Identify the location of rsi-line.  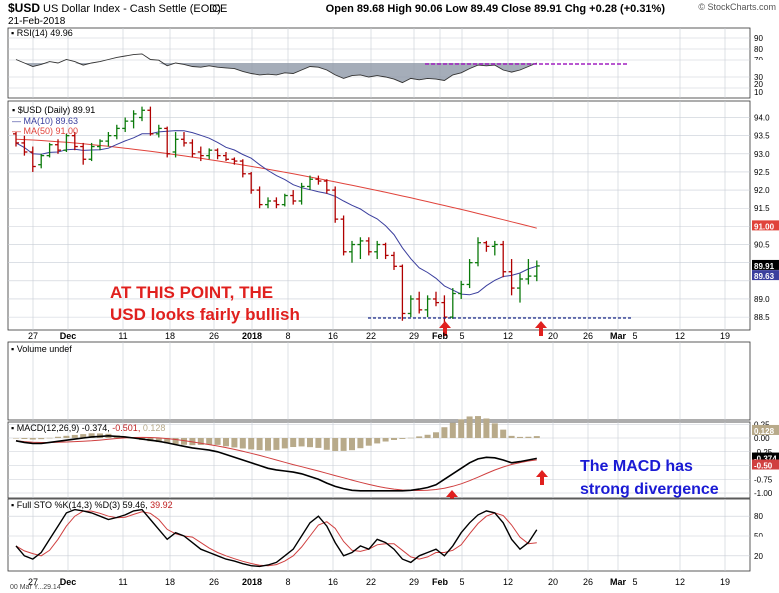
(276, 68).